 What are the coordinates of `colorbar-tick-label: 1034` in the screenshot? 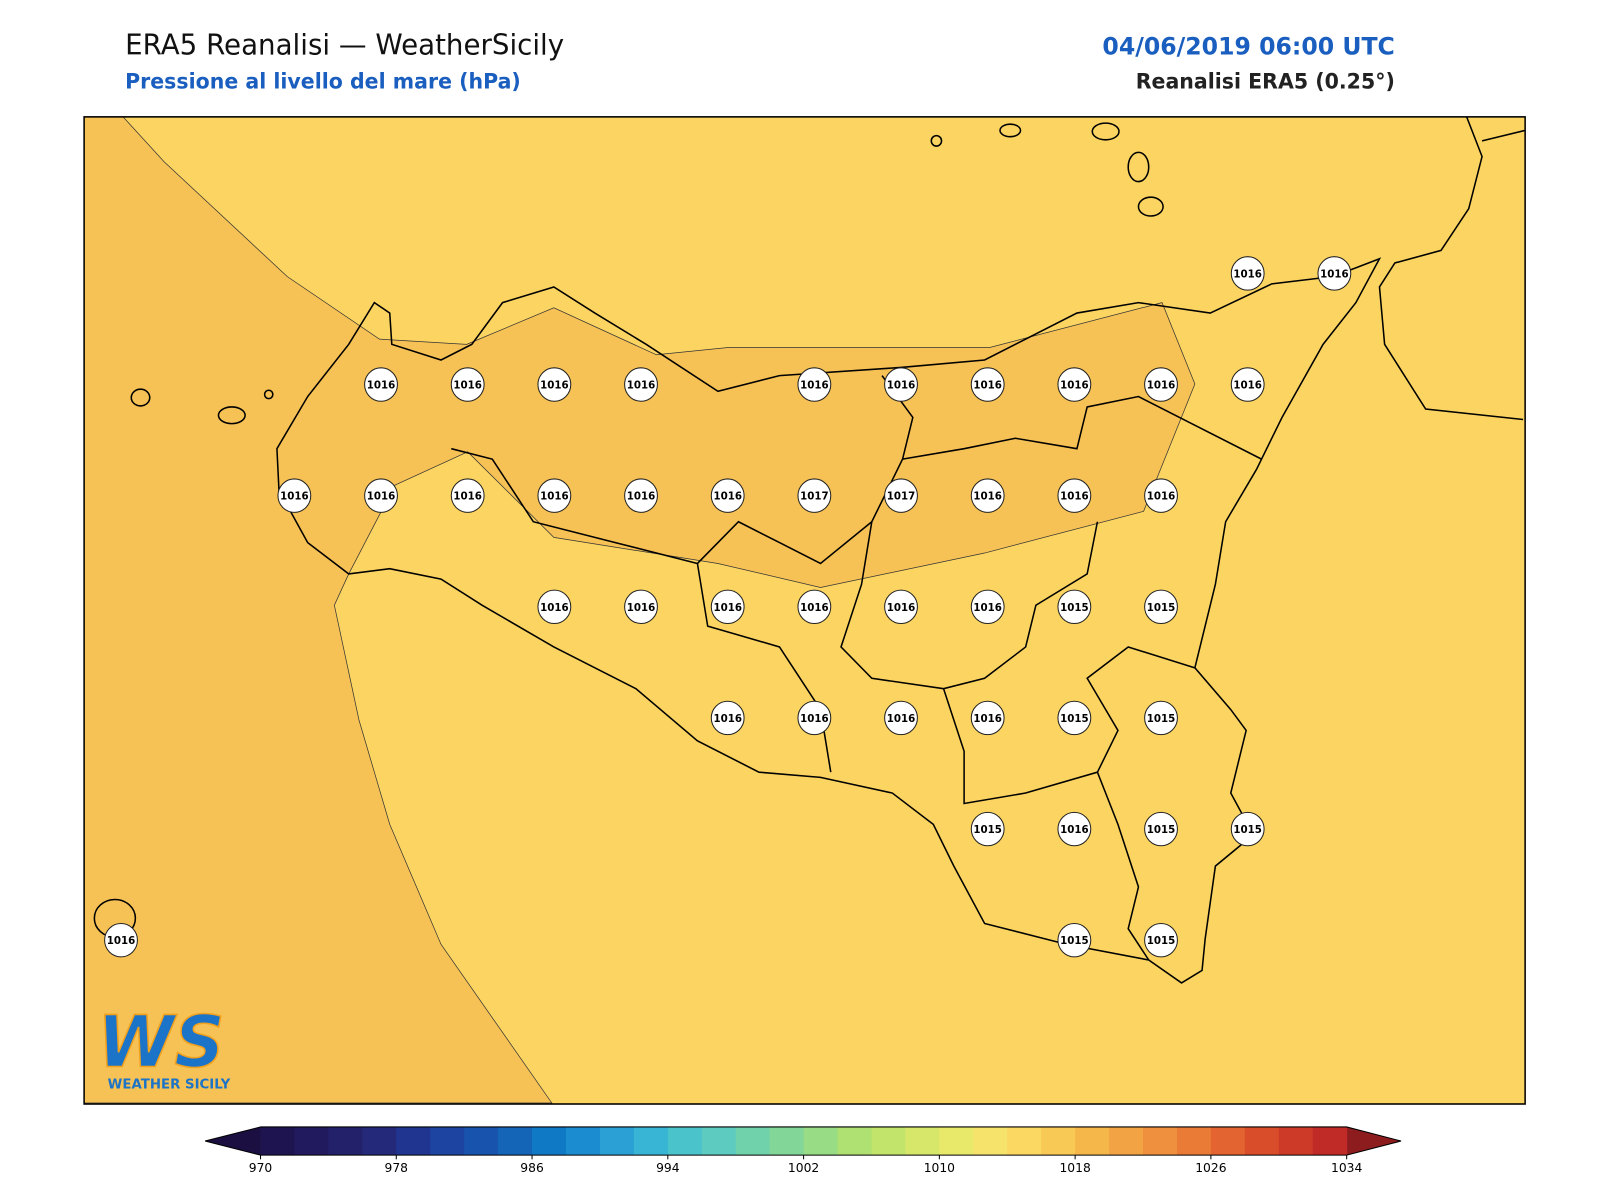 It's located at (1346, 1167).